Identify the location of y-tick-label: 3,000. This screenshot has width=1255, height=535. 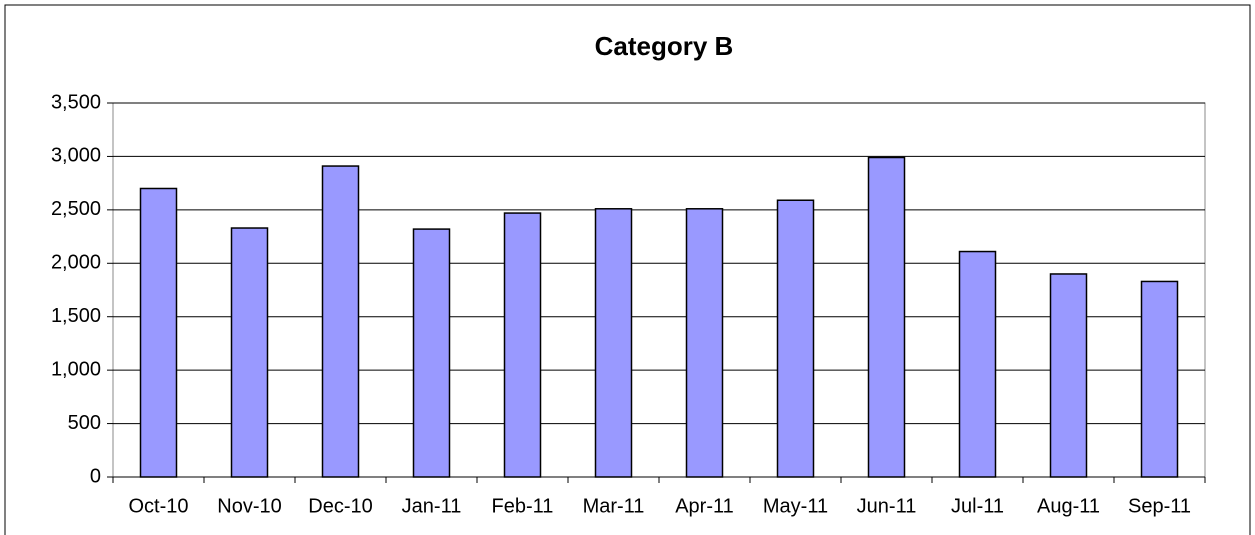
(76, 156).